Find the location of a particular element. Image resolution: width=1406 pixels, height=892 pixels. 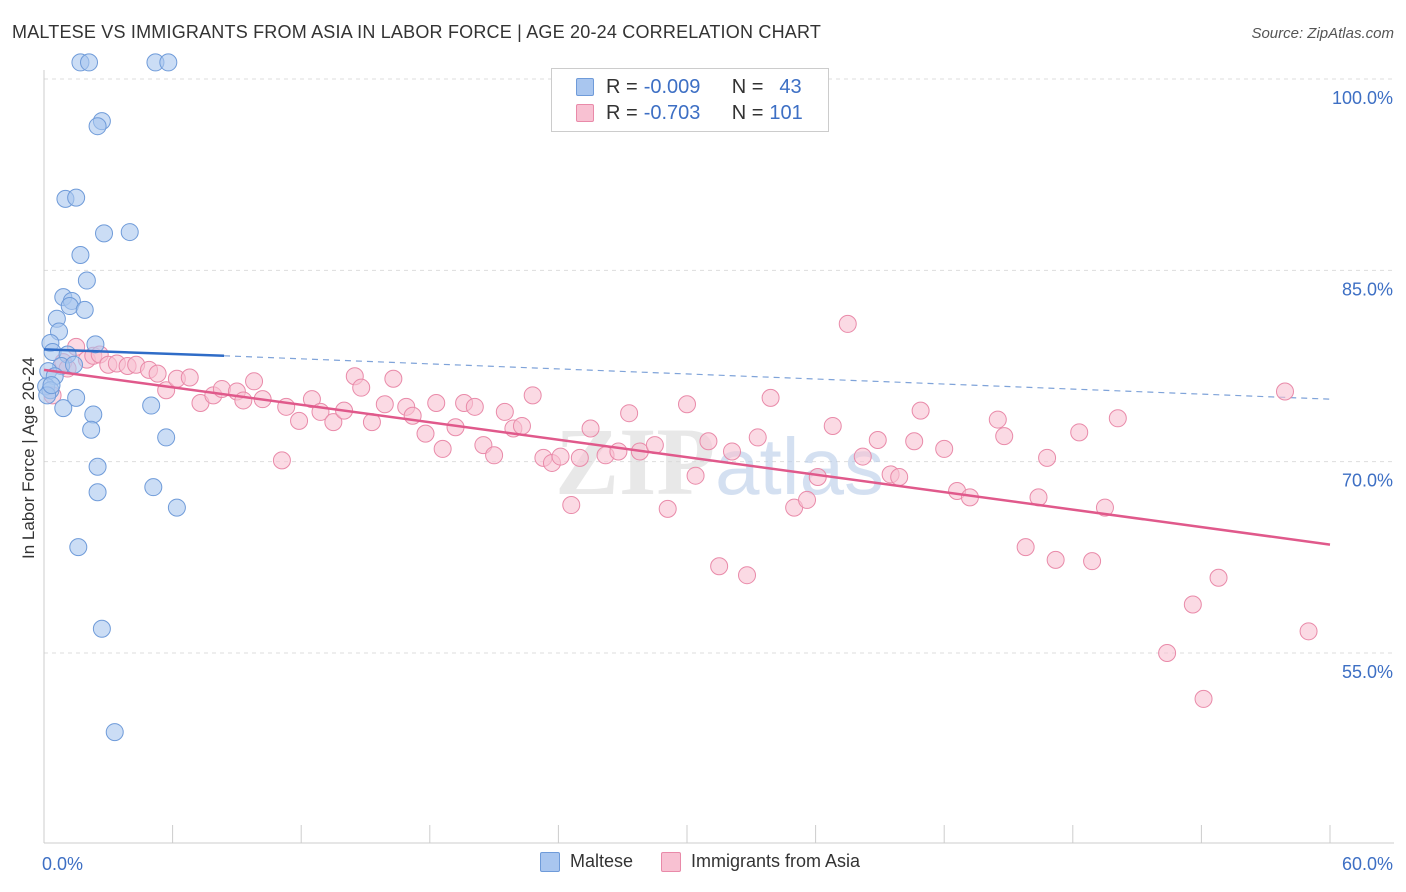

series-label-maltese: Maltese is located at coordinates (602, 861).